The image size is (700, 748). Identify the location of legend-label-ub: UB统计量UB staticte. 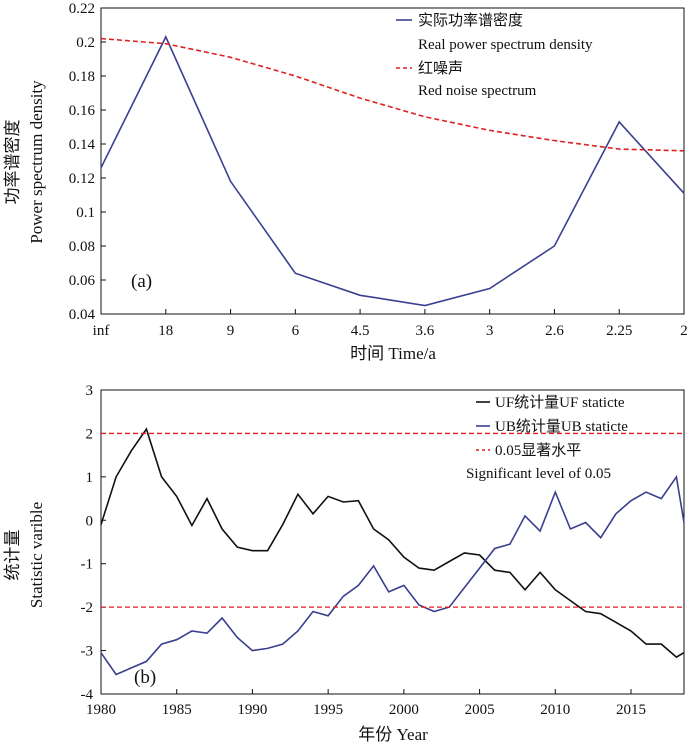
(561, 426).